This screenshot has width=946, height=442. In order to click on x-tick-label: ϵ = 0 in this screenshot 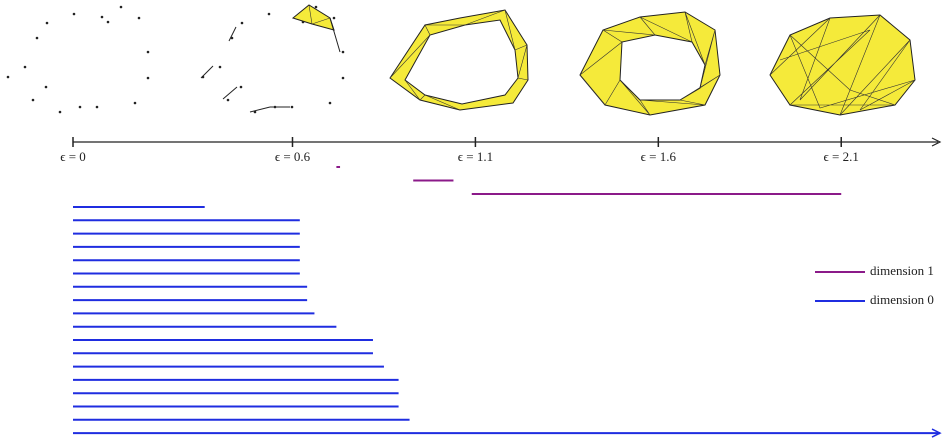, I will do `click(73, 156)`.